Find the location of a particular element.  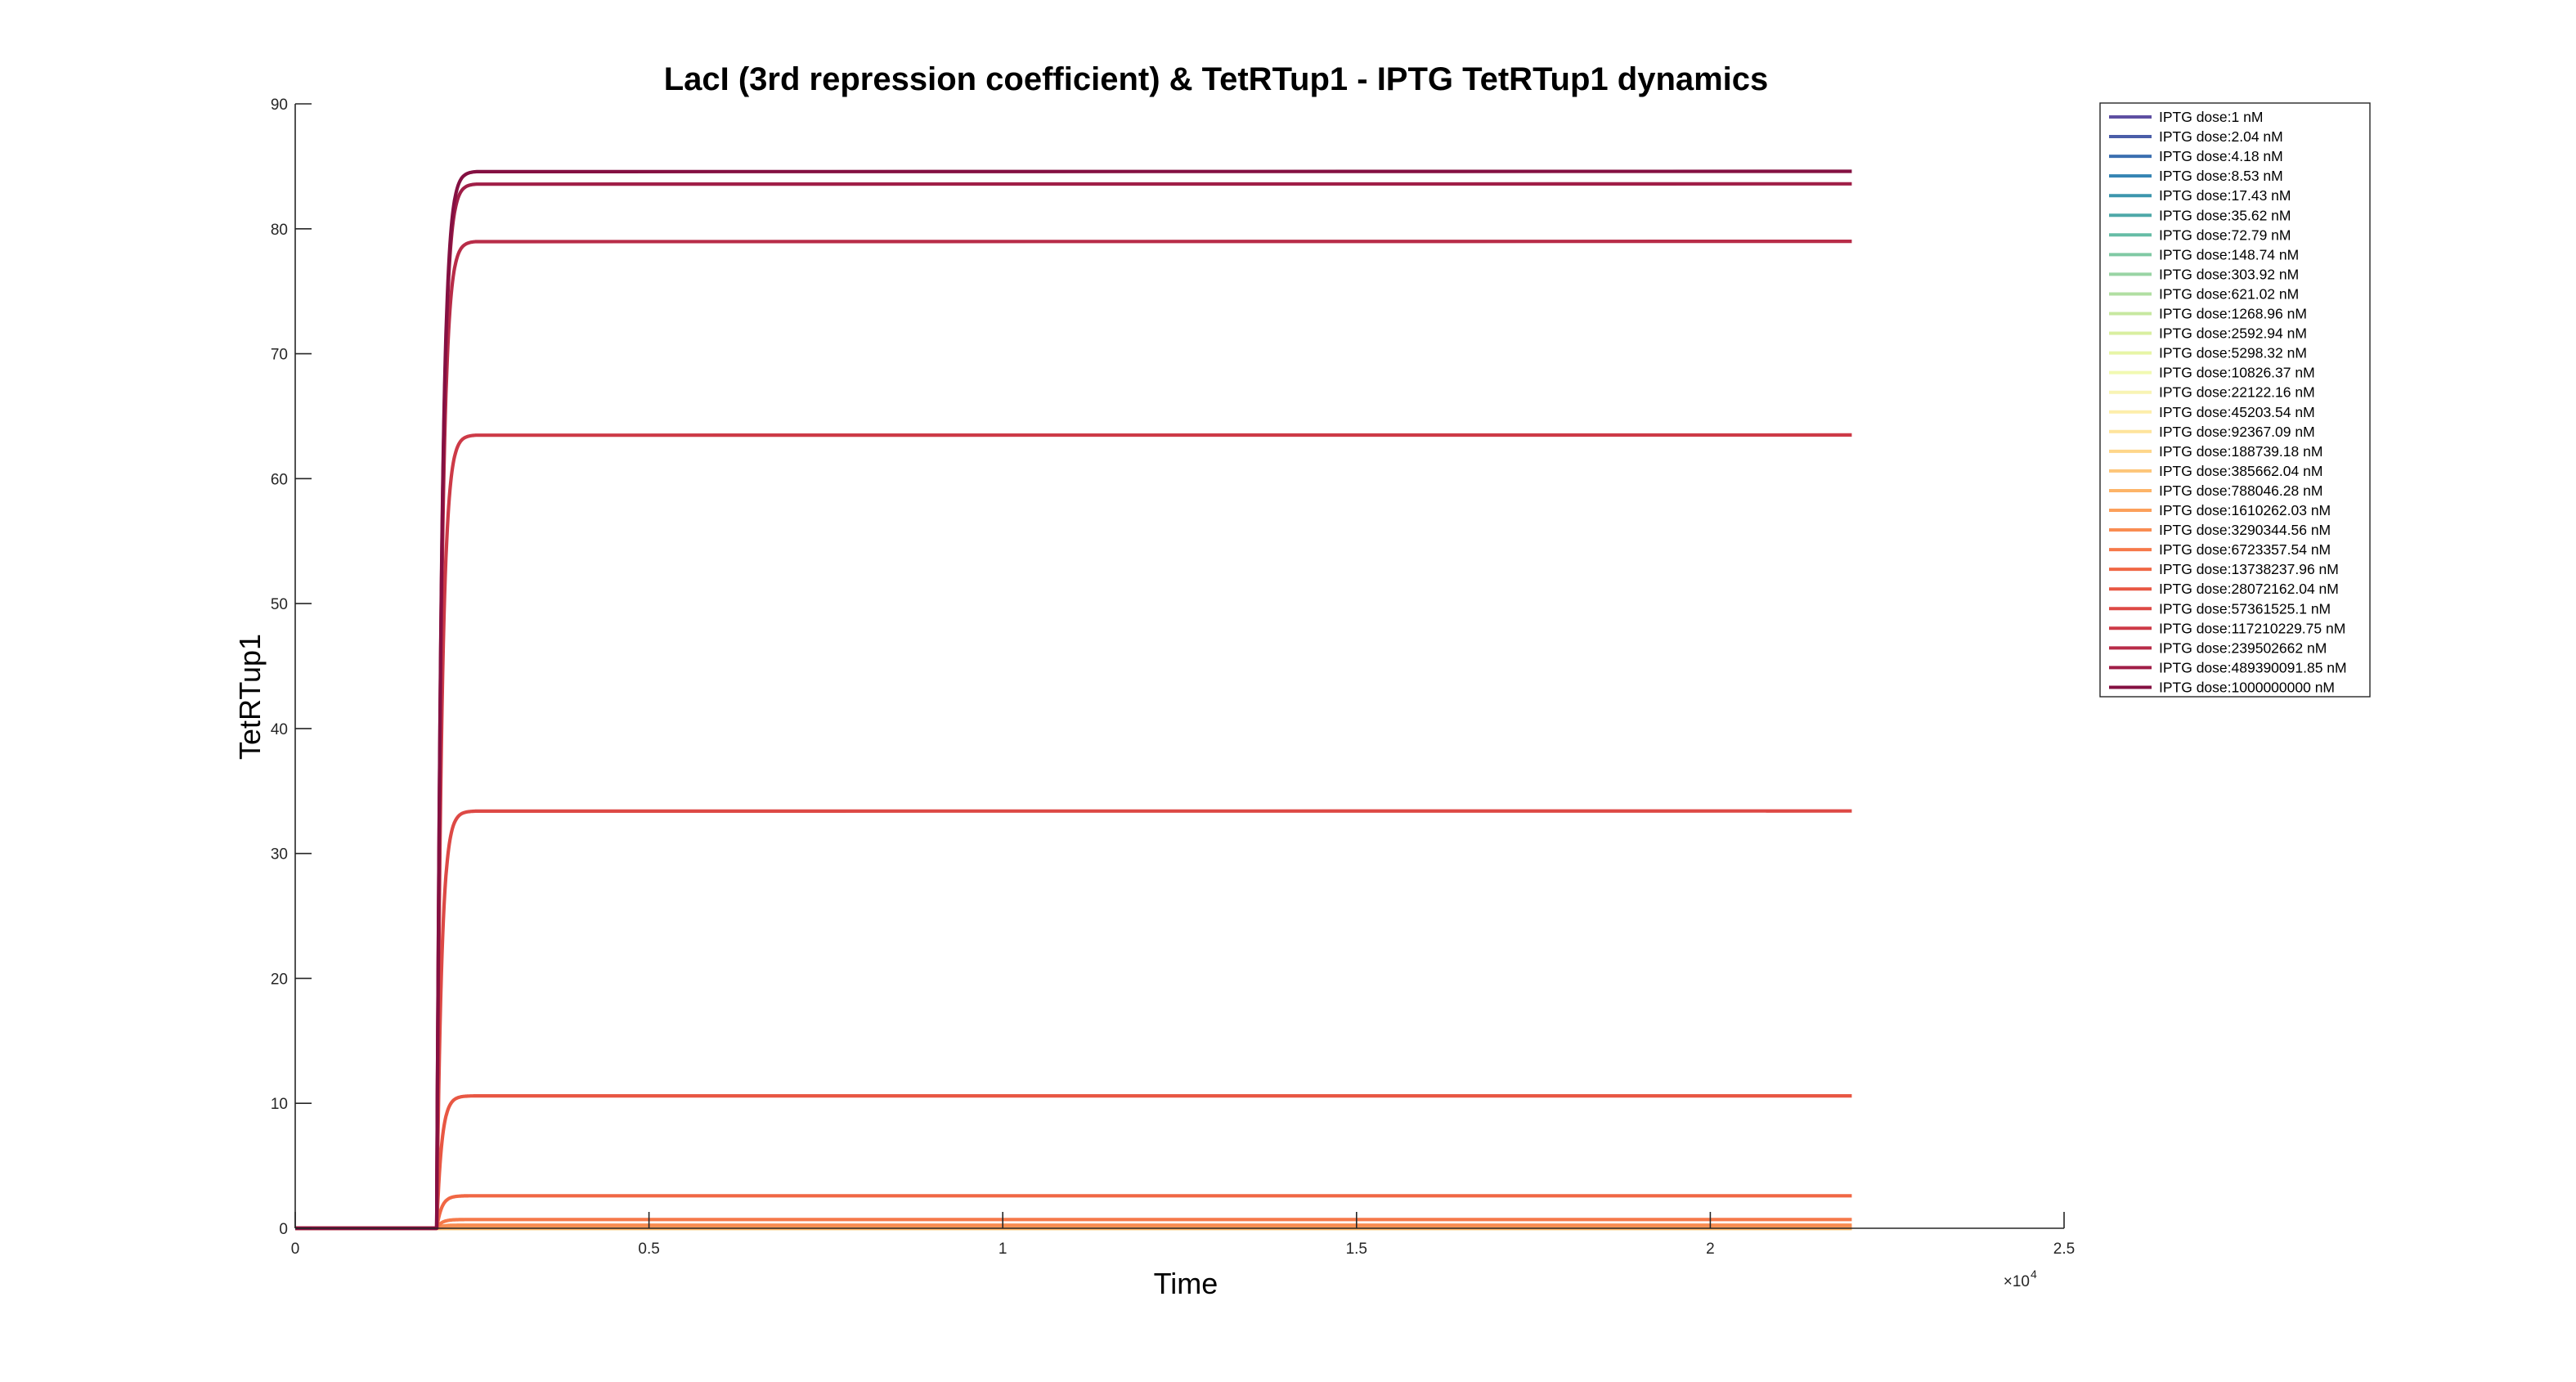

legend-label: IPTG dose:489390091.85 nM is located at coordinates (2253, 667).